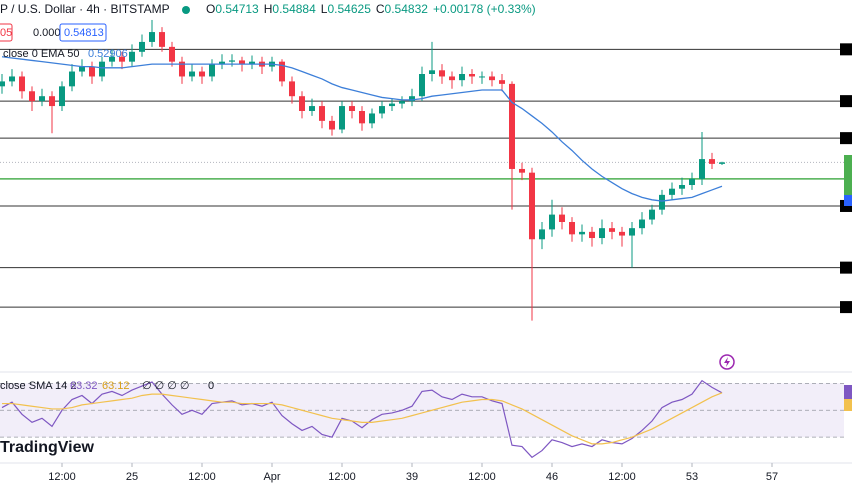 This screenshot has height=485, width=852. What do you see at coordinates (268, 9) in the screenshot?
I see `ohlc-key: H` at bounding box center [268, 9].